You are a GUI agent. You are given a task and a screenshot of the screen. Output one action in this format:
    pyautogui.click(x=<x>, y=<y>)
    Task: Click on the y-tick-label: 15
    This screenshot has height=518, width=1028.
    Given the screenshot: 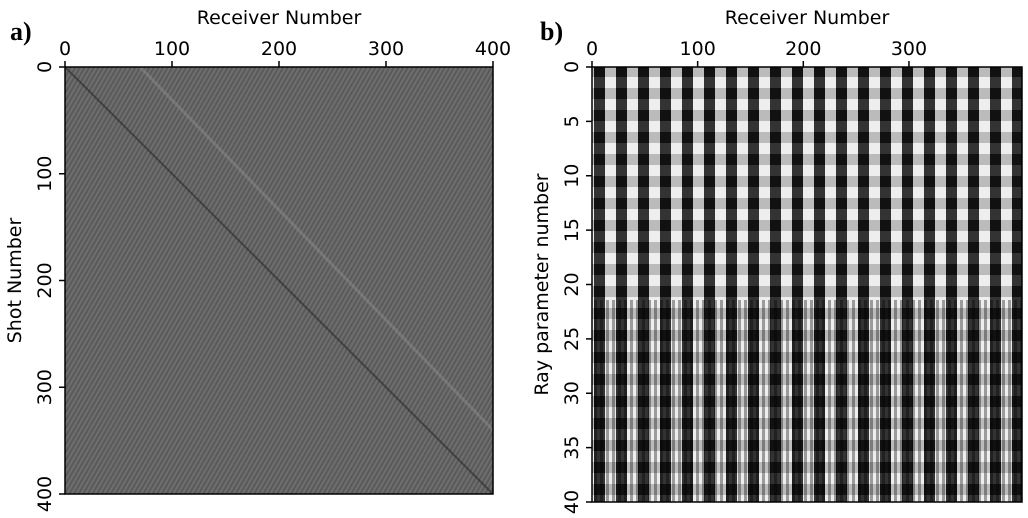 What is the action you would take?
    pyautogui.click(x=572, y=230)
    